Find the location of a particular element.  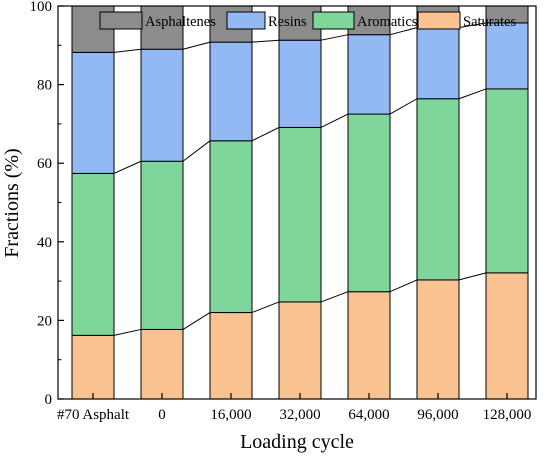

legend-label-asphaltenes: Asphaltenes is located at coordinates (180, 22).